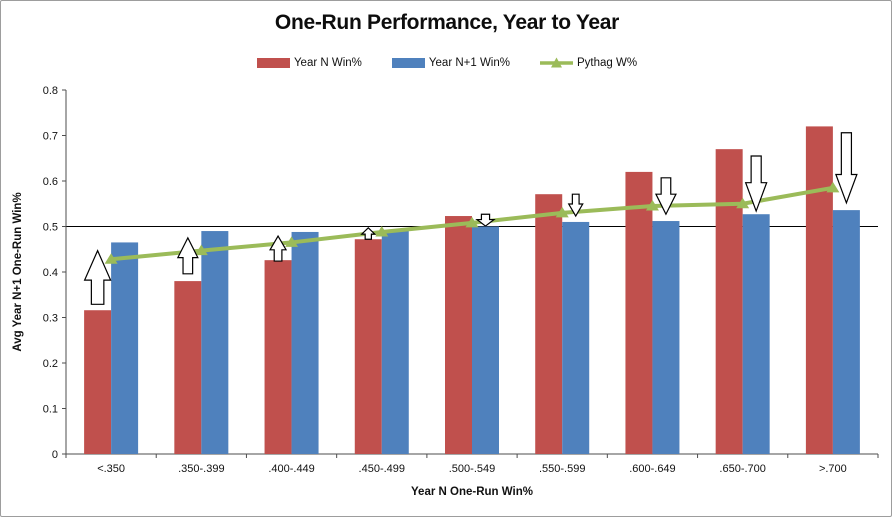 This screenshot has width=892, height=517. What do you see at coordinates (50, 273) in the screenshot?
I see `y-tick-label: 0.4` at bounding box center [50, 273].